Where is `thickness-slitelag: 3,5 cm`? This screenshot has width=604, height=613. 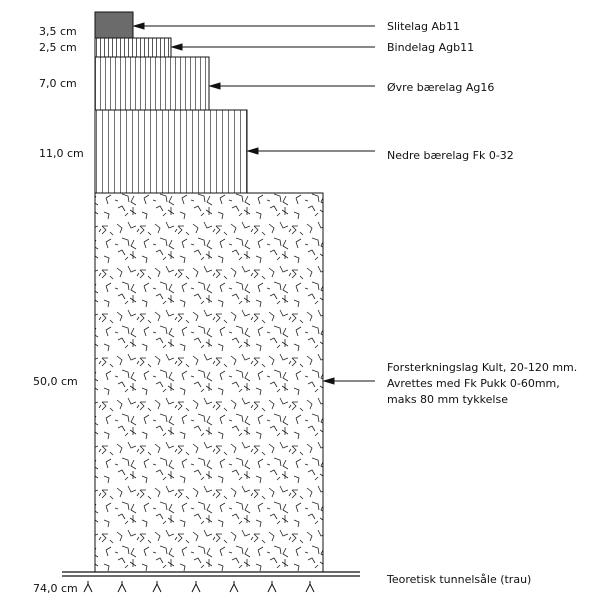 thickness-slitelag: 3,5 cm is located at coordinates (58, 31).